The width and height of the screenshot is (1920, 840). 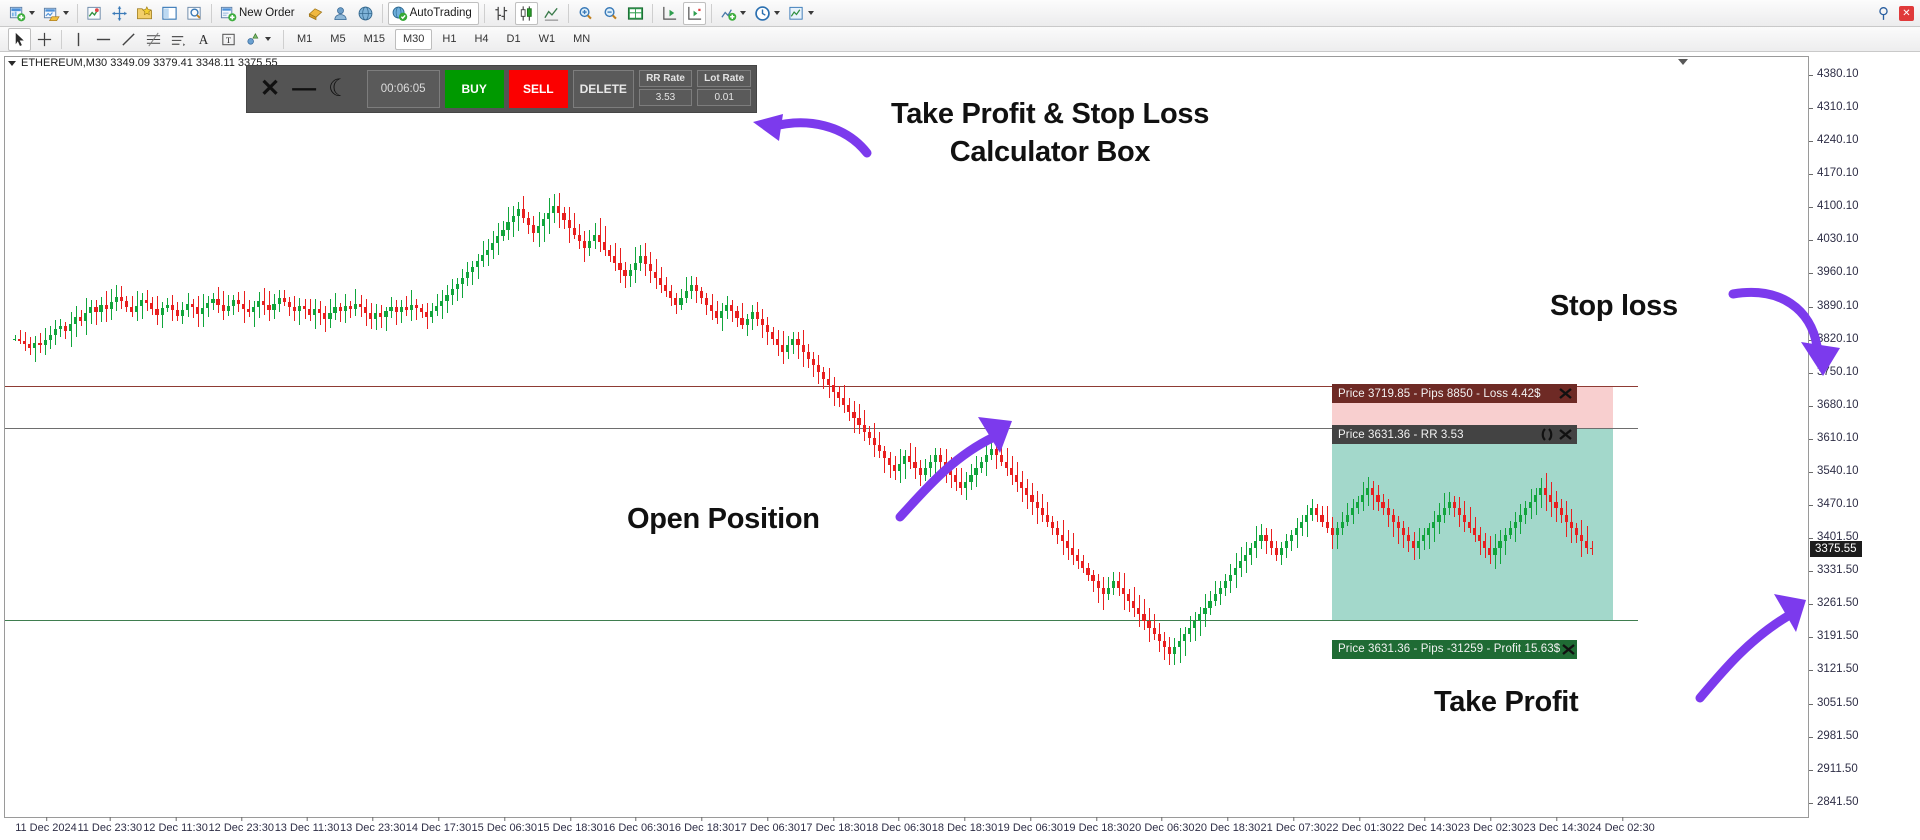 What do you see at coordinates (610, 13) in the screenshot?
I see `zoom-out-button` at bounding box center [610, 13].